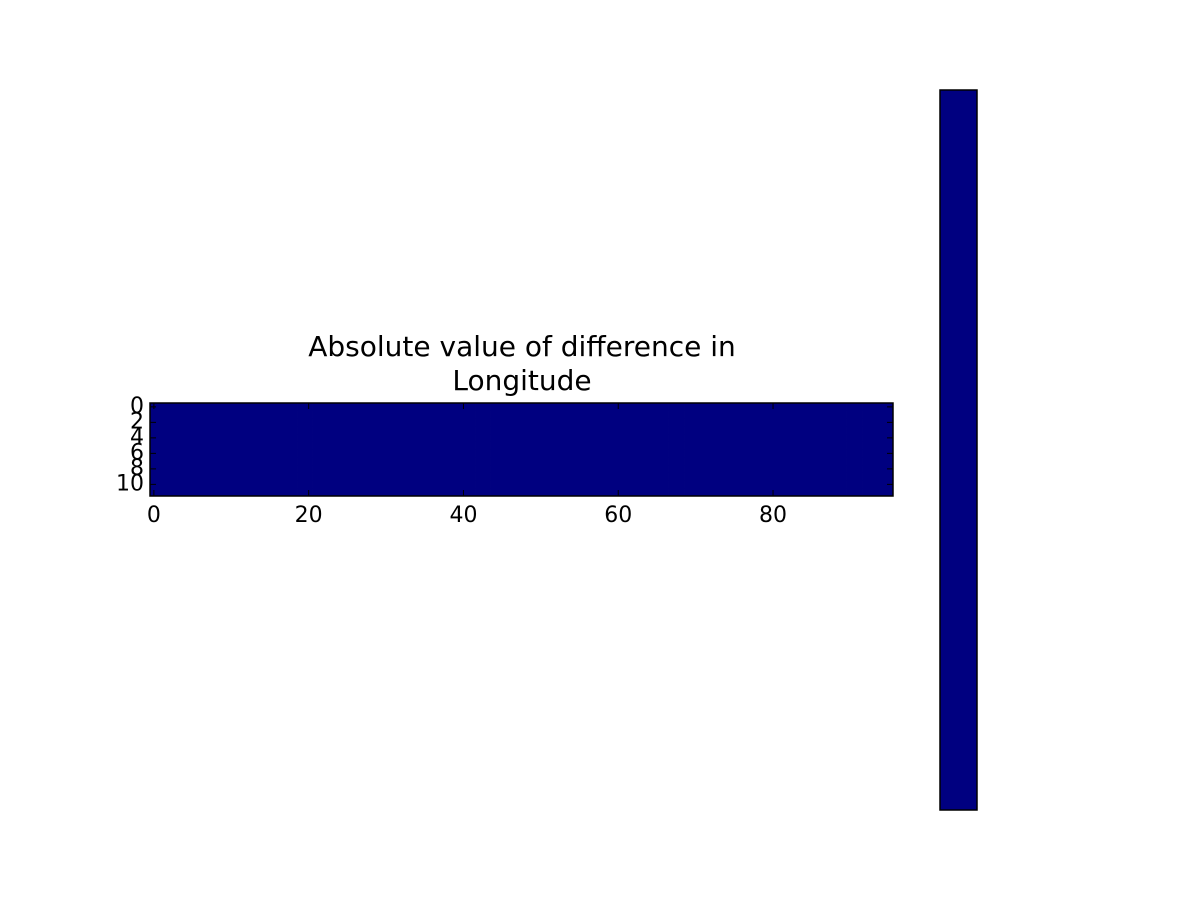 The image size is (1200, 900). I want to click on x-tick-label: 40, so click(463, 515).